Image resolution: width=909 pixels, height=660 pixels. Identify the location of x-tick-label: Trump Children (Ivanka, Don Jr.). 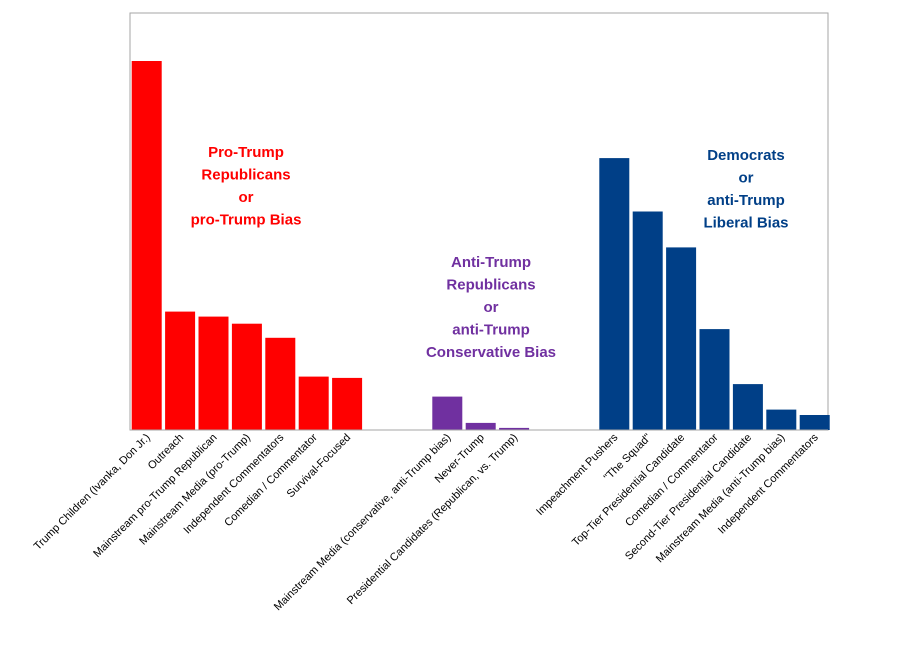
(92, 492).